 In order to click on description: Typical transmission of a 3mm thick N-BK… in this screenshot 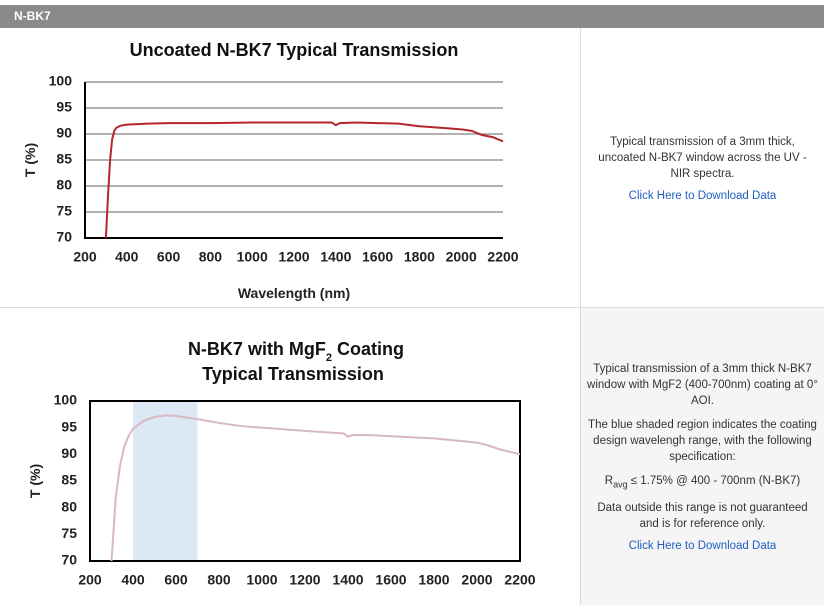, I will do `click(702, 384)`.